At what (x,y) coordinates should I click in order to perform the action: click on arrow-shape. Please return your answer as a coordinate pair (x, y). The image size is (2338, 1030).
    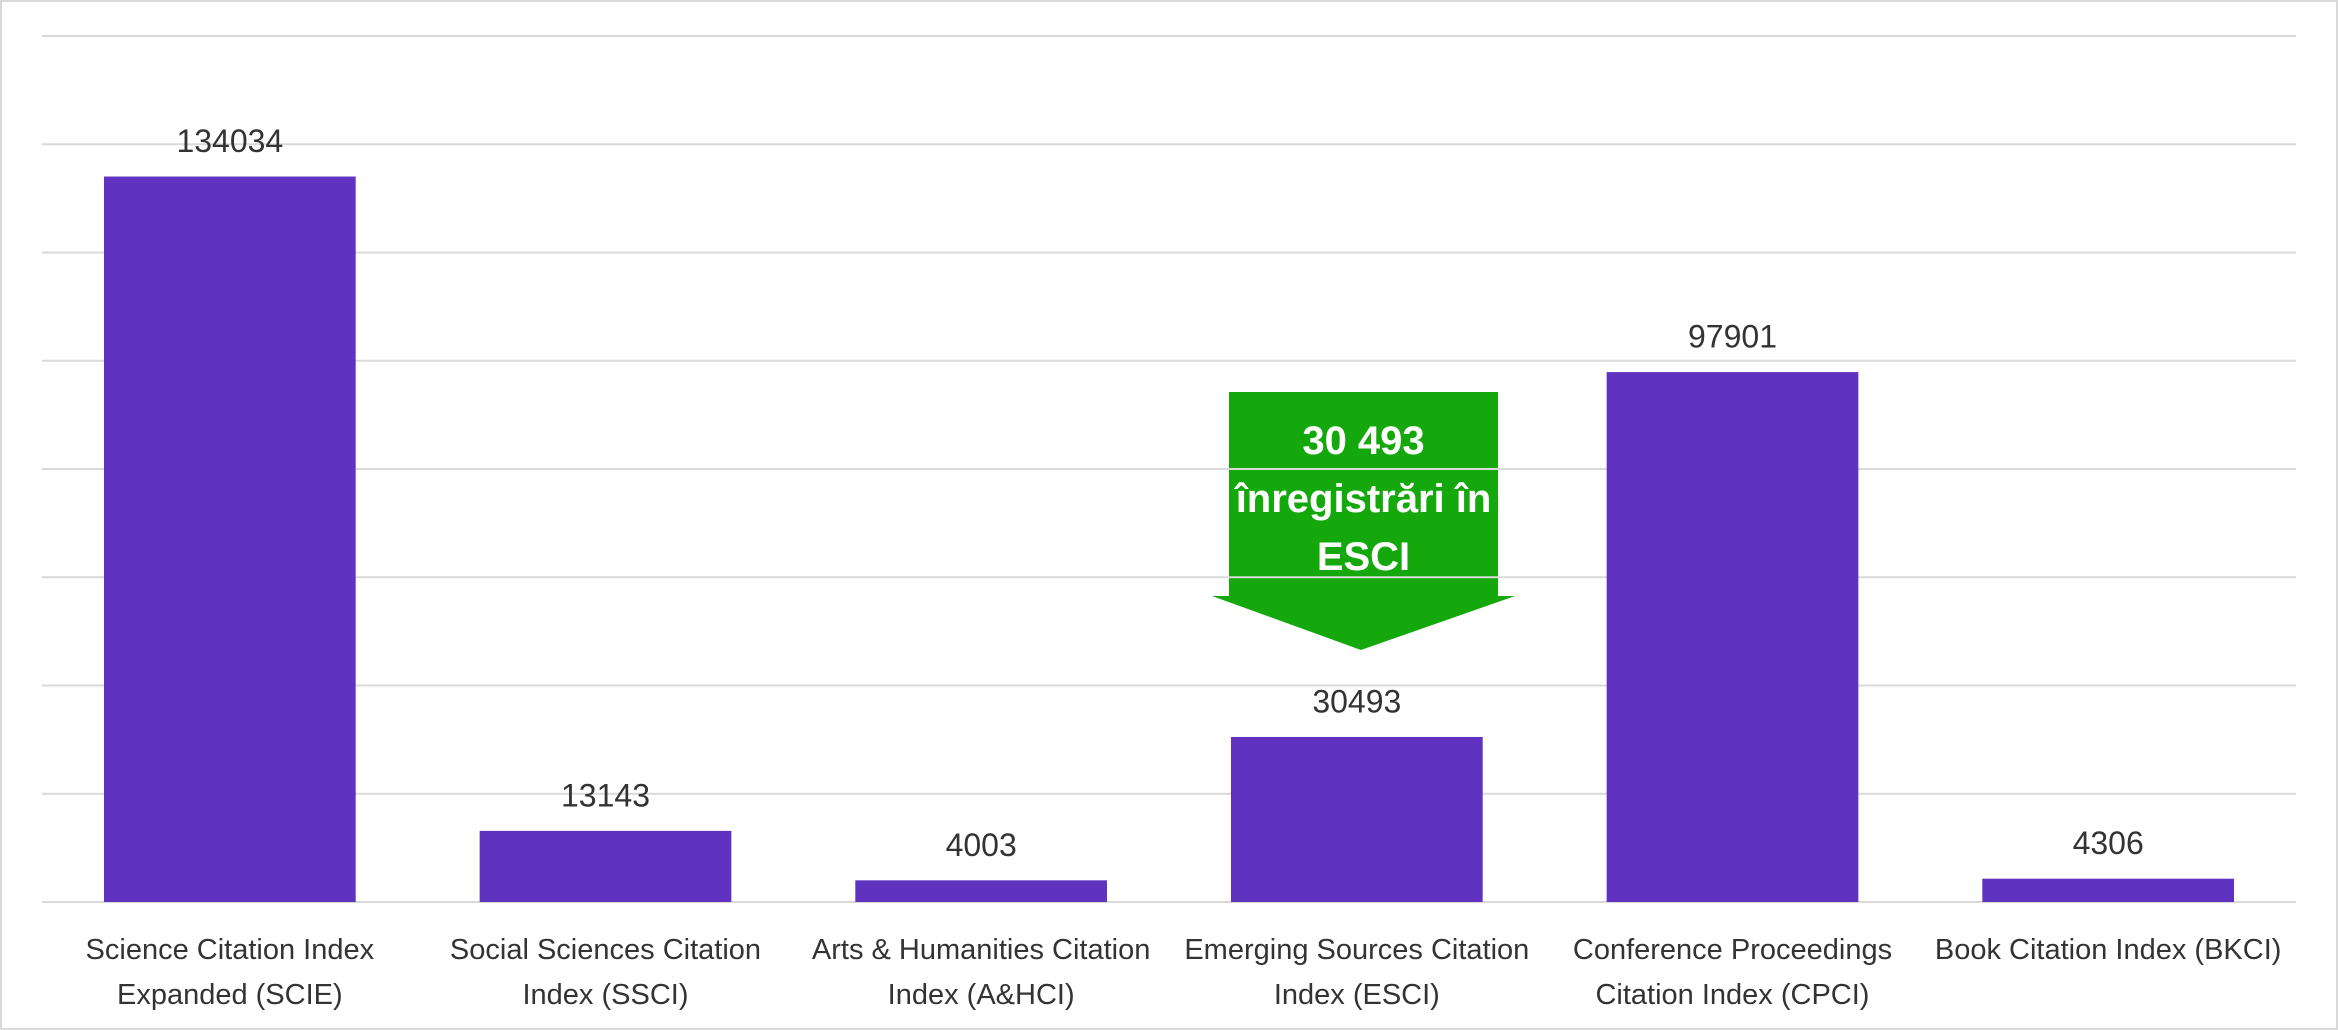
    Looking at the image, I should click on (1363, 521).